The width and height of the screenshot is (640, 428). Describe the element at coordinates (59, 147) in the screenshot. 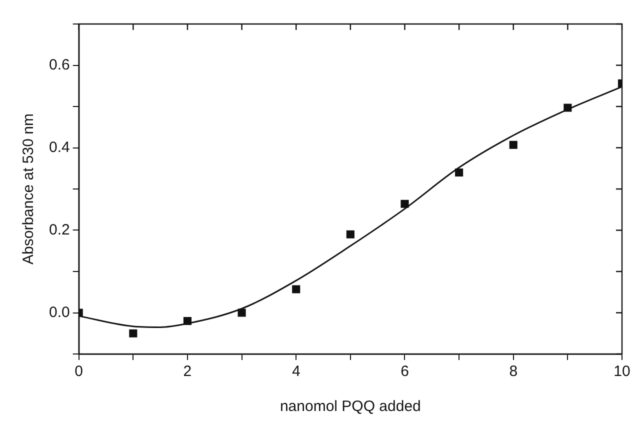

I see `y-tick-label: 0.4` at that location.